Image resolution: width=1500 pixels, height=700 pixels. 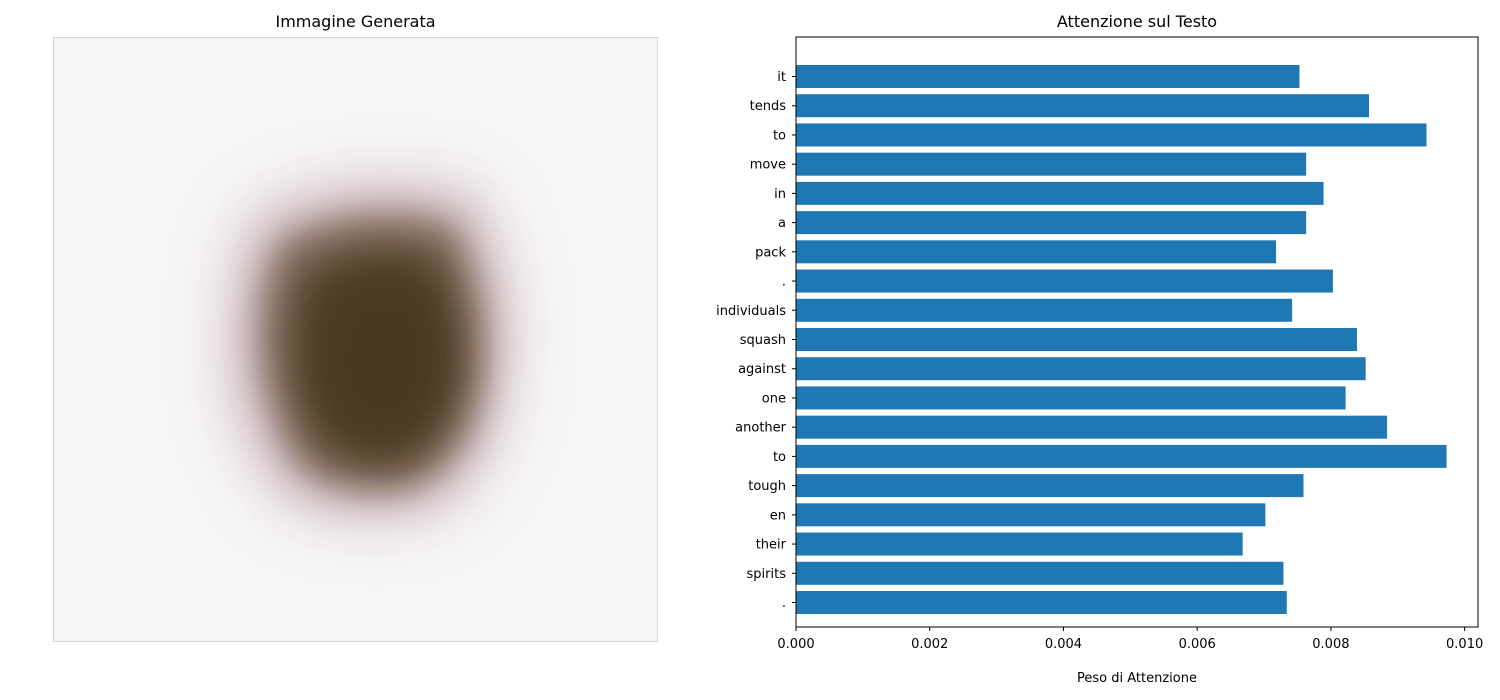 I want to click on y-tick-label: tends, so click(x=768, y=106).